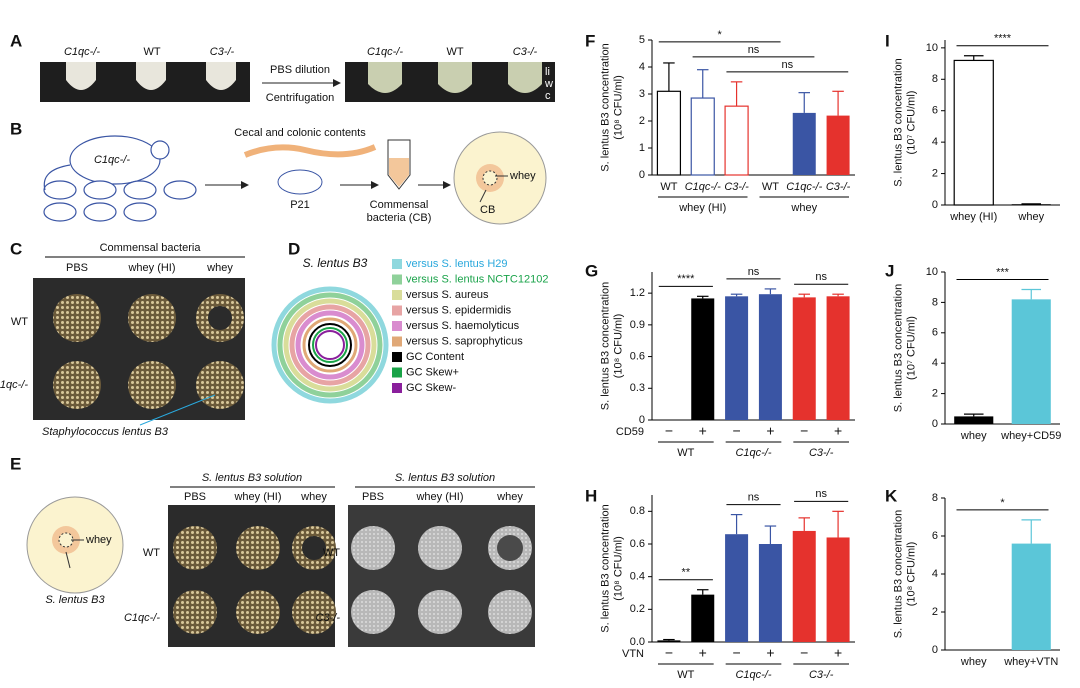  Describe the element at coordinates (463, 326) in the screenshot. I see `legend-label: versus S. haemolyticus` at that location.